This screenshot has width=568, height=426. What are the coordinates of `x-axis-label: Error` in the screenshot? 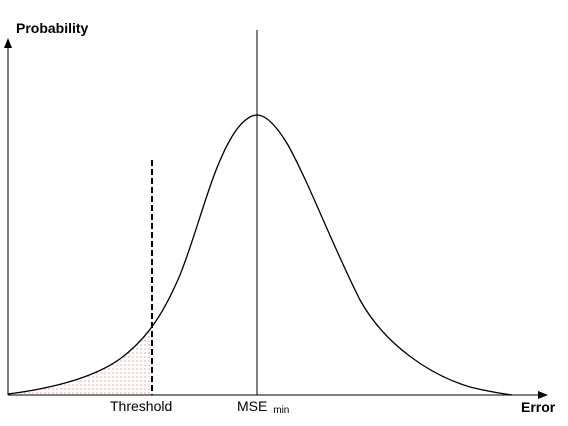 It's located at (538, 407).